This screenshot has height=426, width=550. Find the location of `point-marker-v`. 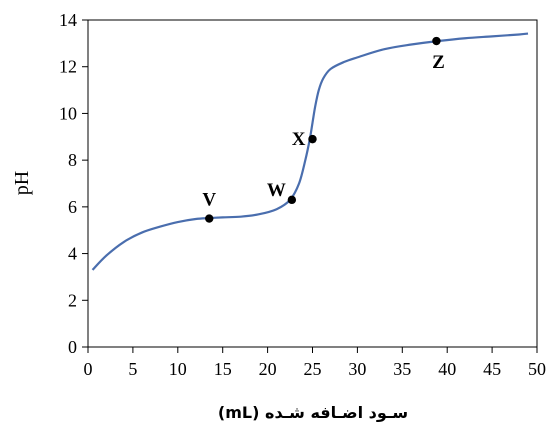

point-marker-v is located at coordinates (209, 218).